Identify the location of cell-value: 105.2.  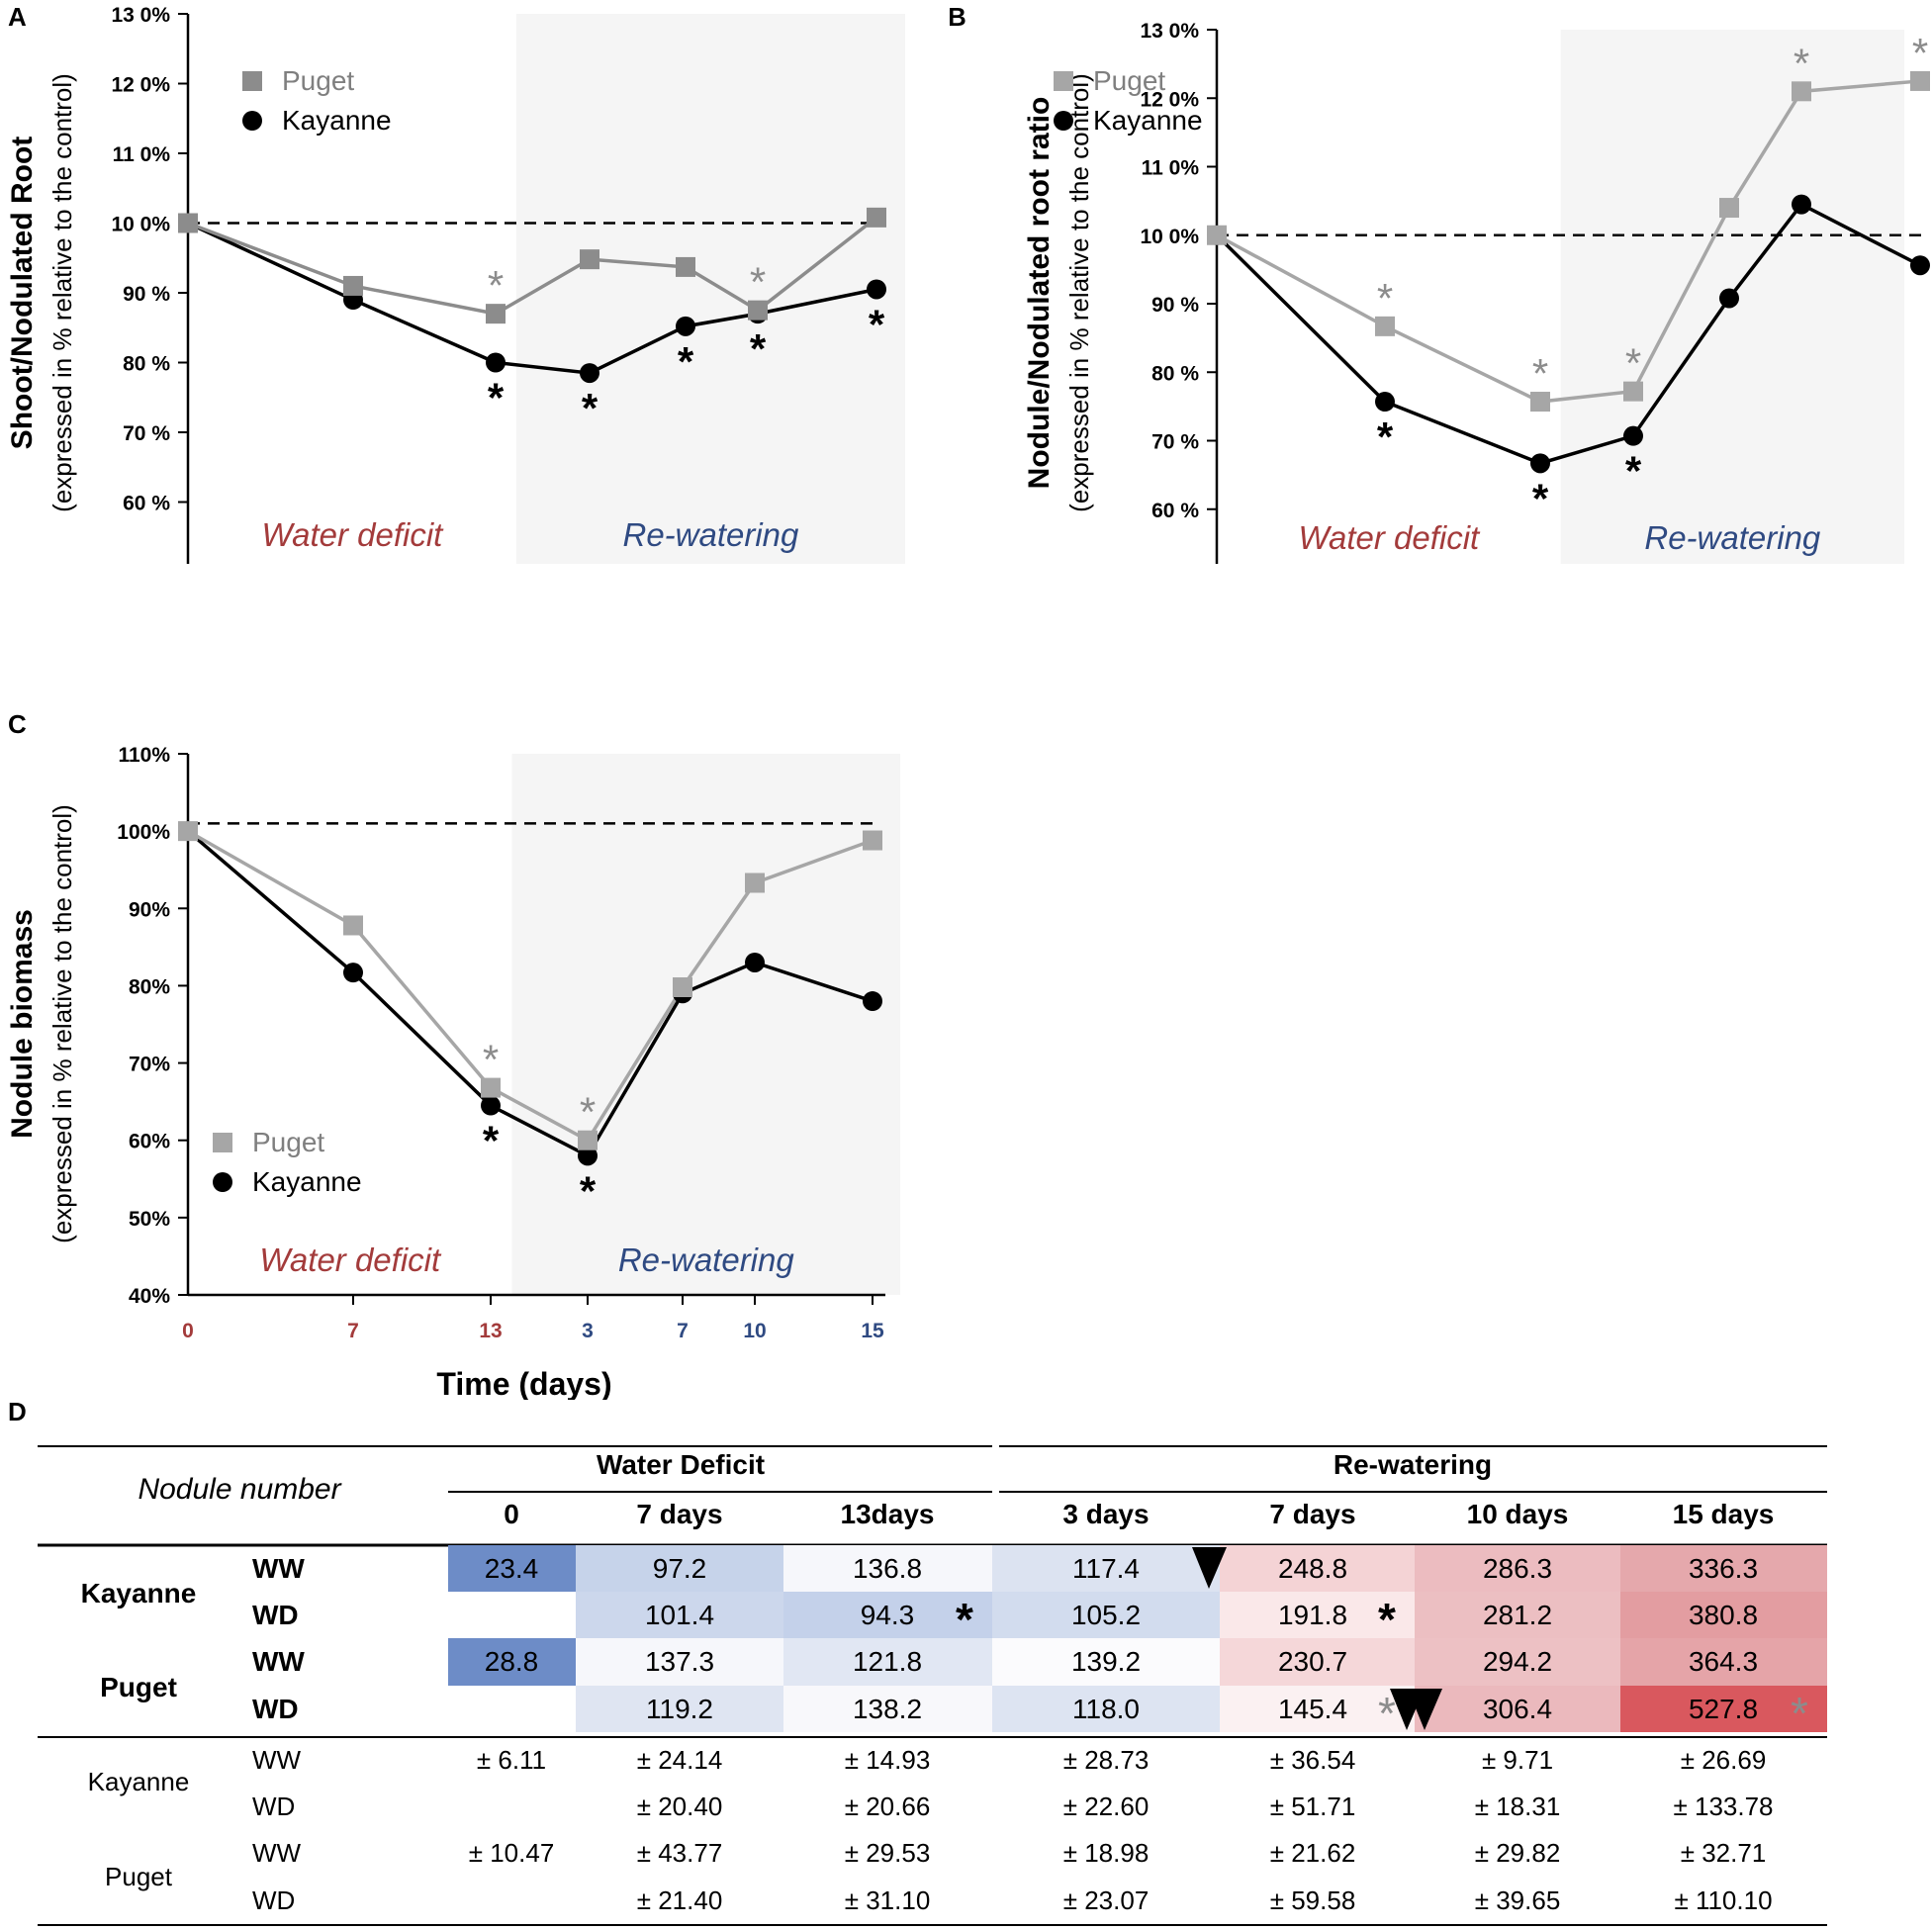
(1106, 1615).